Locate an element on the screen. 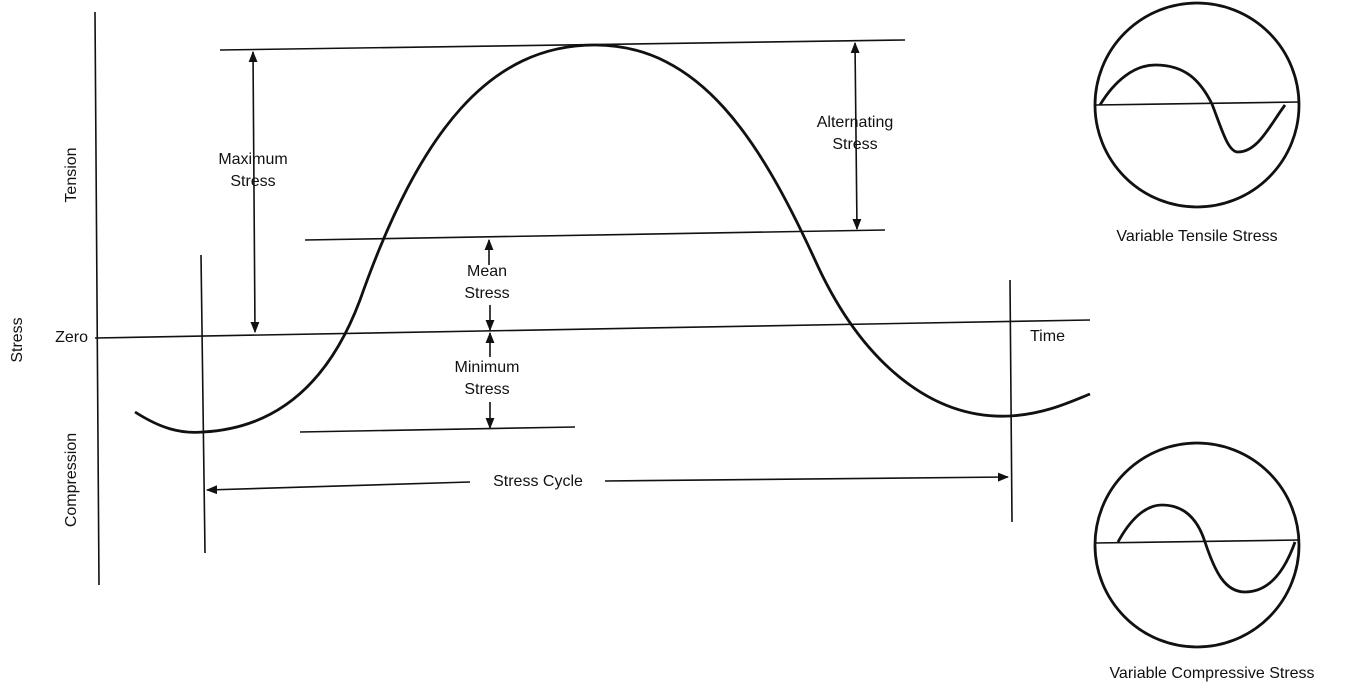 The width and height of the screenshot is (1349, 687). compressive-inset is located at coordinates (1197, 545).